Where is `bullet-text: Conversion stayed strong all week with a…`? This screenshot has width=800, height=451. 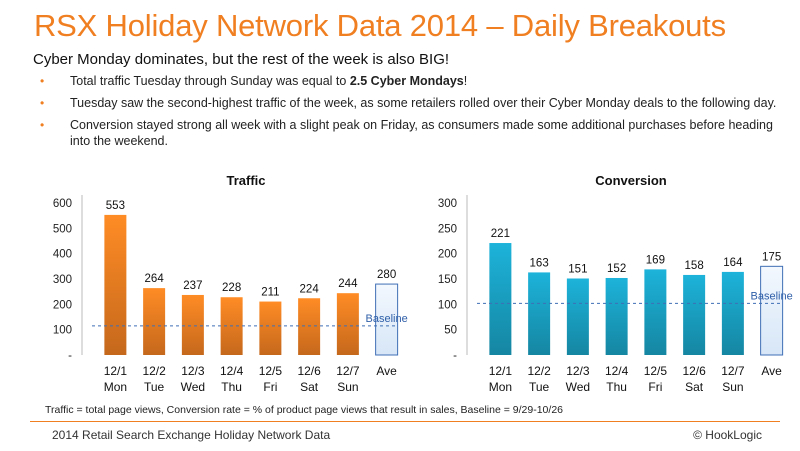 bullet-text: Conversion stayed strong all week with a… is located at coordinates (421, 133).